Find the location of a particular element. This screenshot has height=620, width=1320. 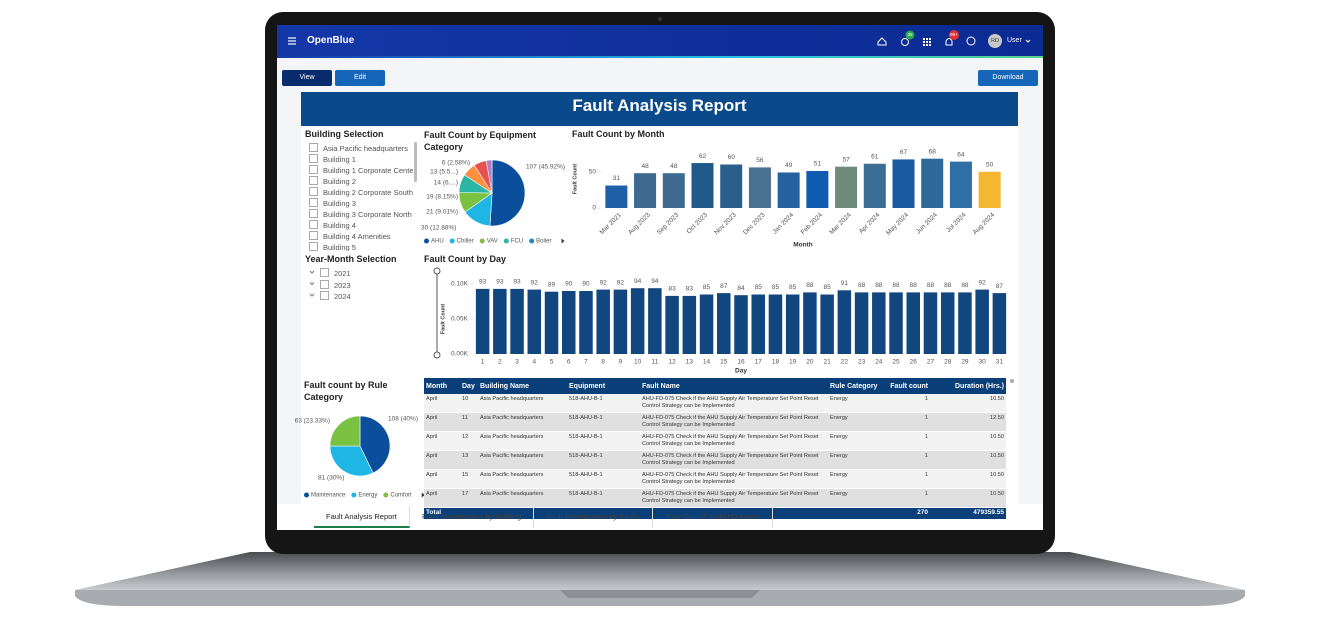

x-tick-label: 27 is located at coordinates (931, 362).